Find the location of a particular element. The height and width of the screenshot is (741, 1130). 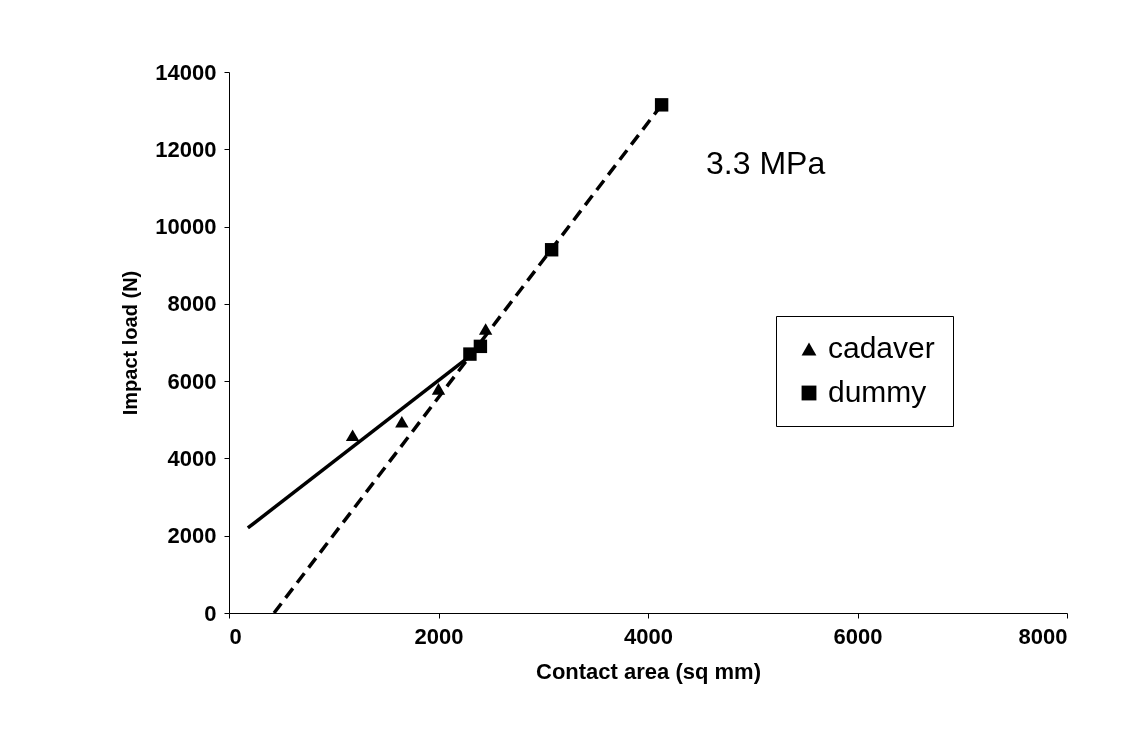

y-tick-label: 10000 is located at coordinates (186, 227).